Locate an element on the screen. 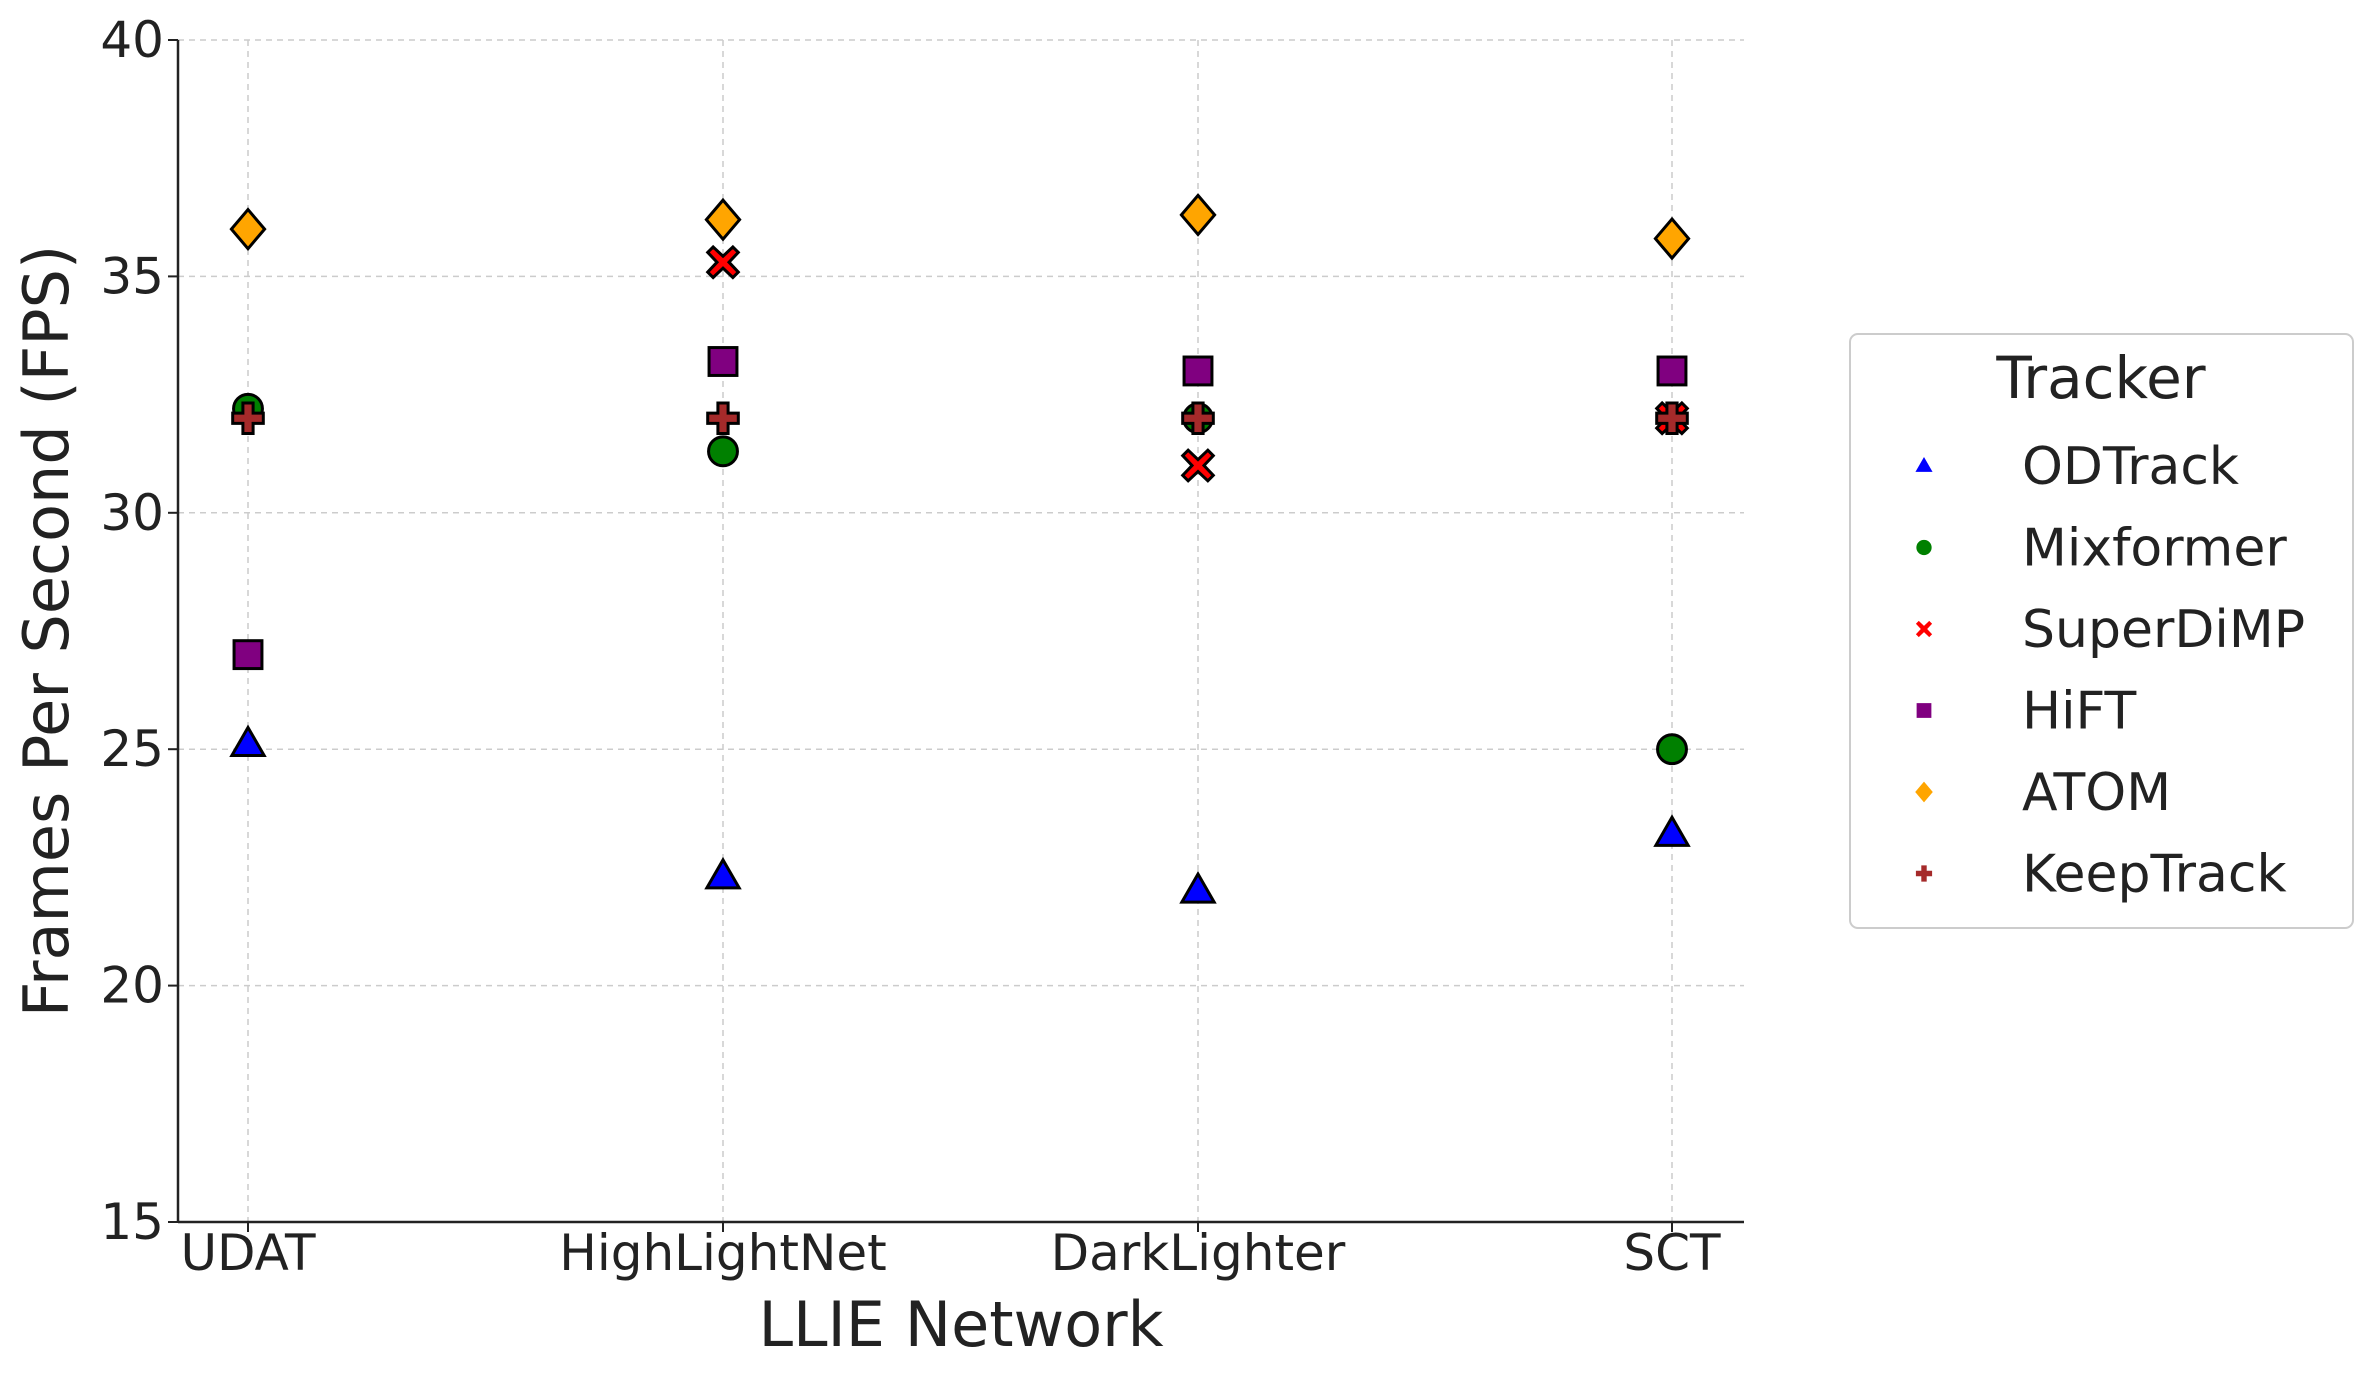  legend-marker-superdimp is located at coordinates (1924, 629).